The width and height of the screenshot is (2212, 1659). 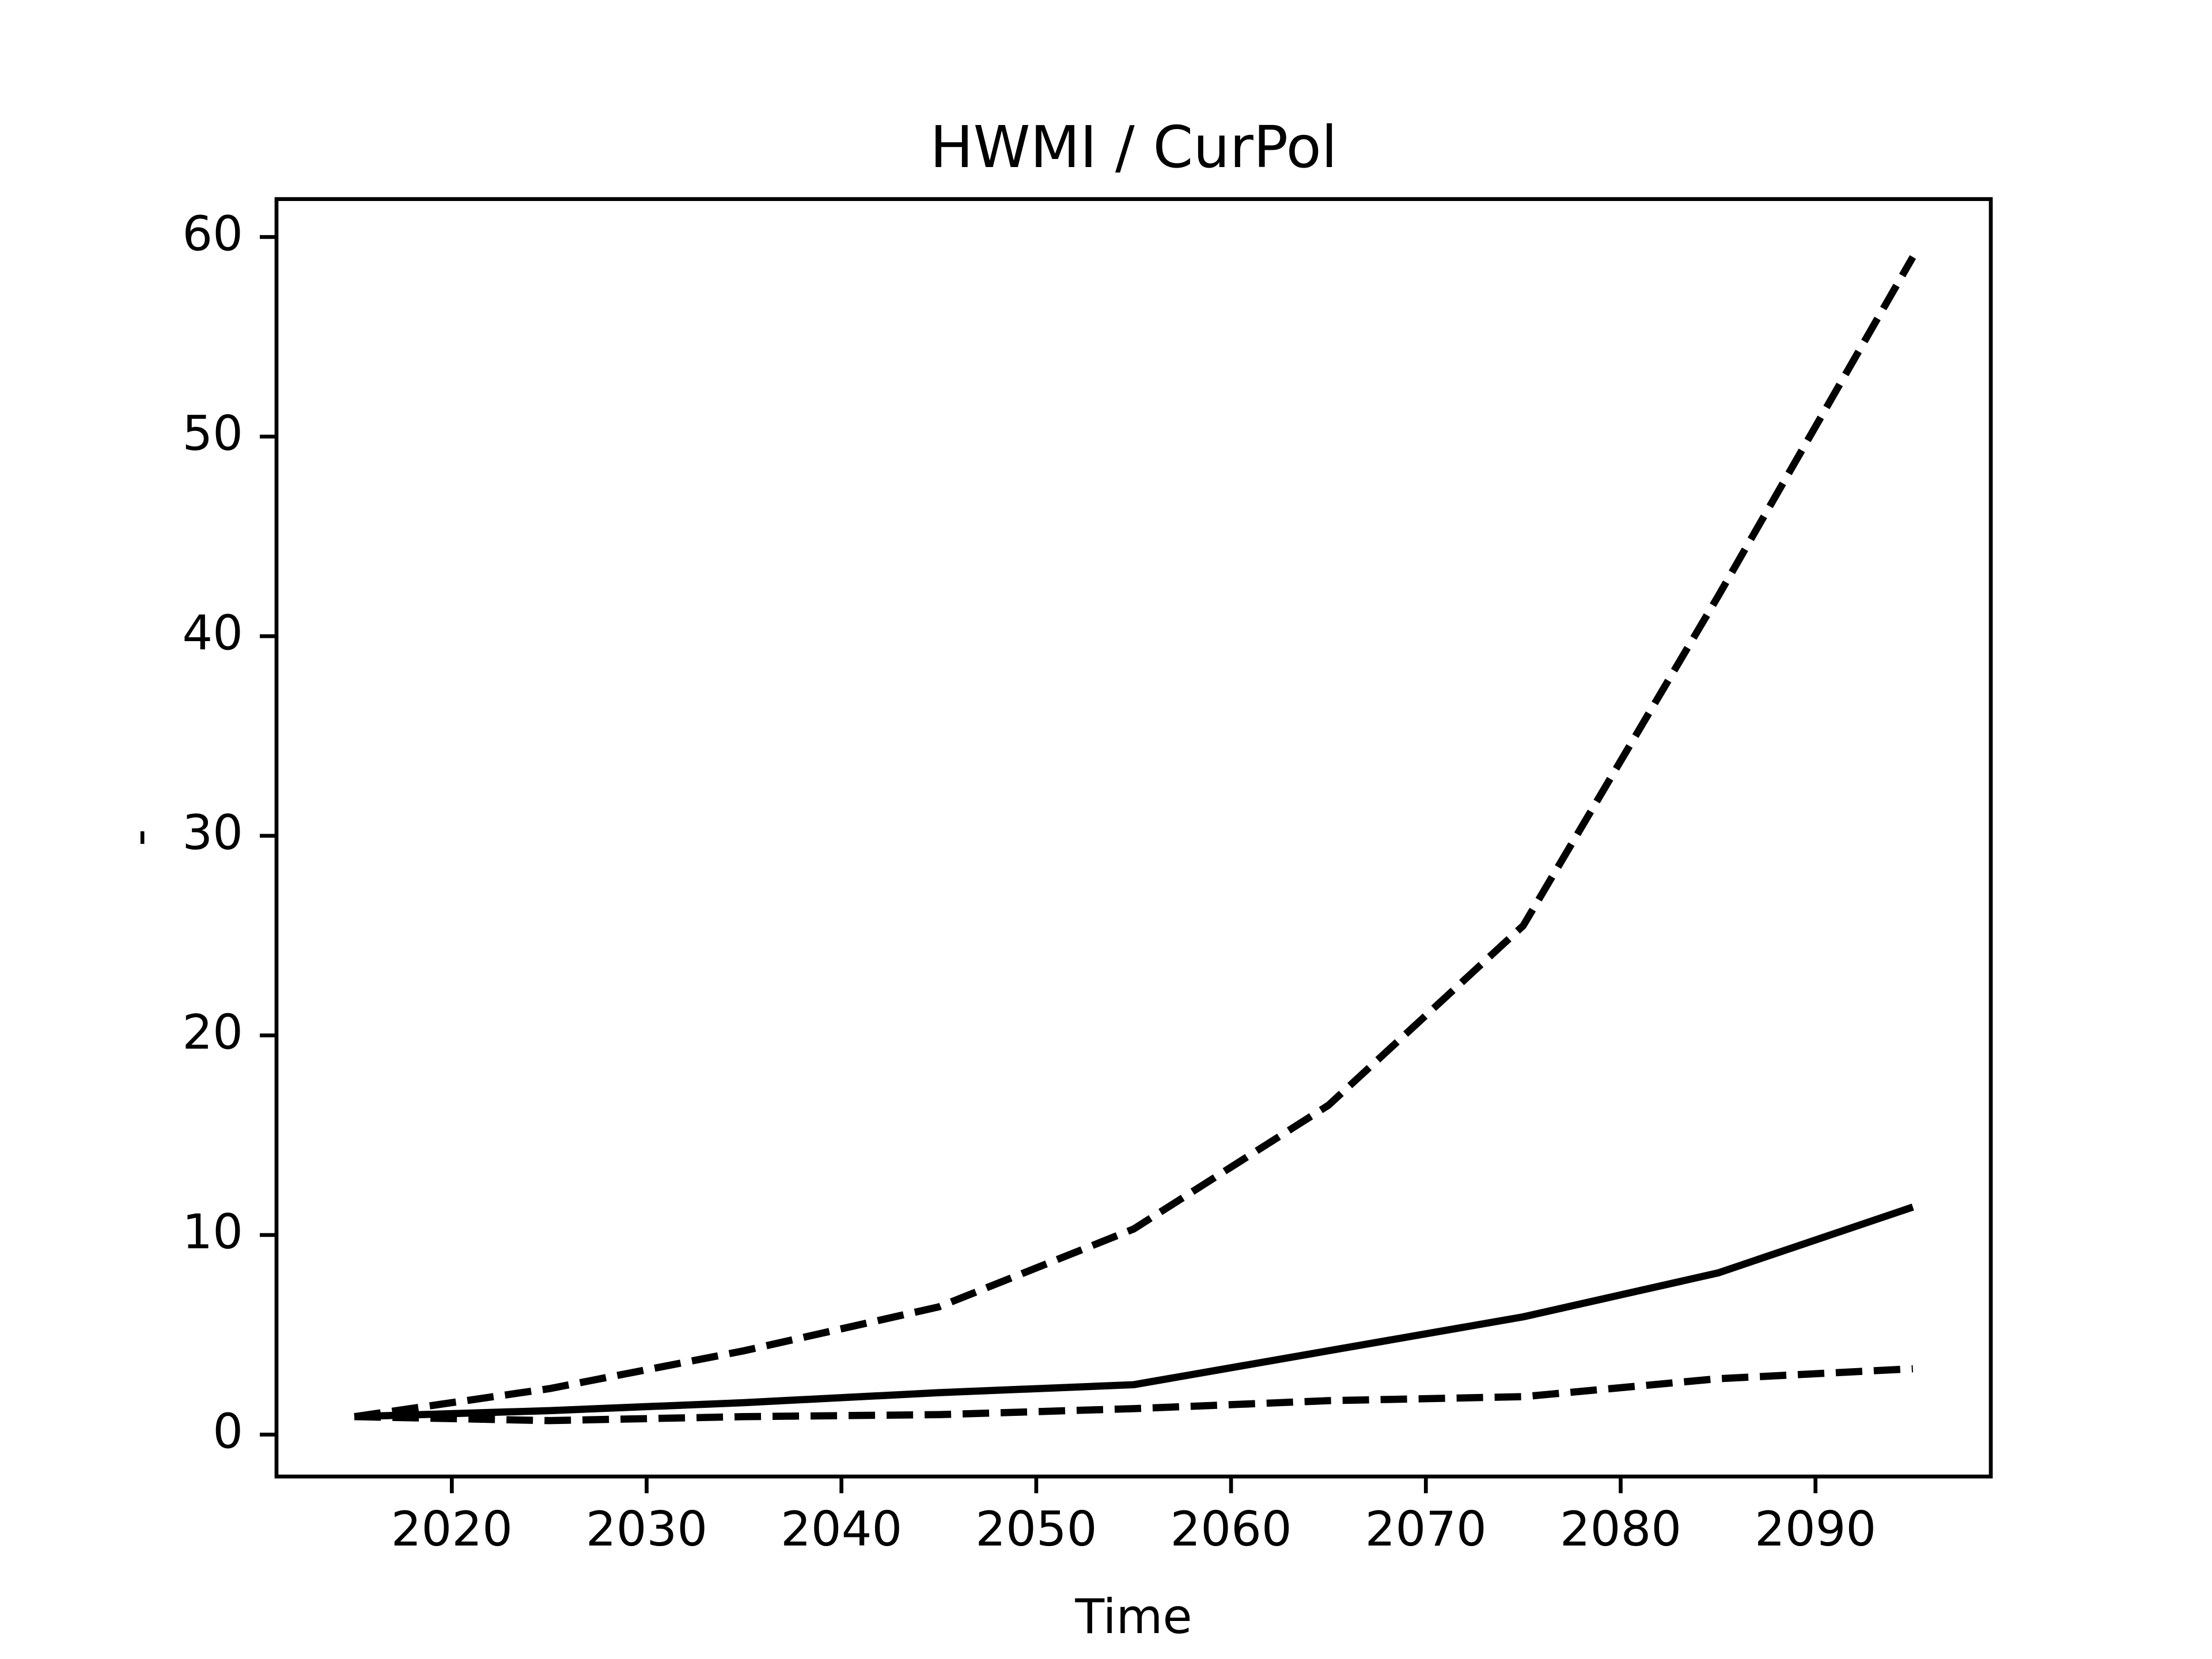 I want to click on x-tick-label: 2050, so click(x=1036, y=1529).